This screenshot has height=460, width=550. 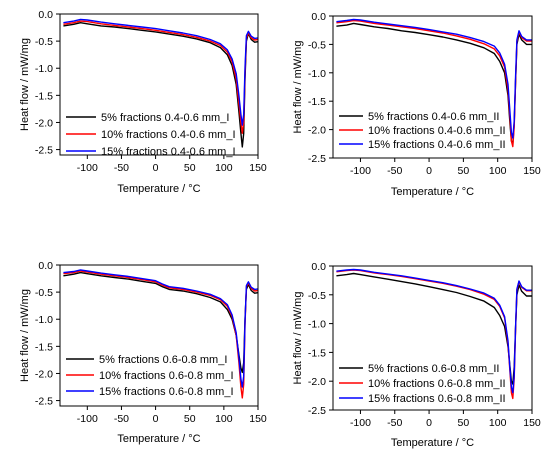 I want to click on legend-label-2: 10% fractions 0.4-0.6 mm_II, so click(x=437, y=131).